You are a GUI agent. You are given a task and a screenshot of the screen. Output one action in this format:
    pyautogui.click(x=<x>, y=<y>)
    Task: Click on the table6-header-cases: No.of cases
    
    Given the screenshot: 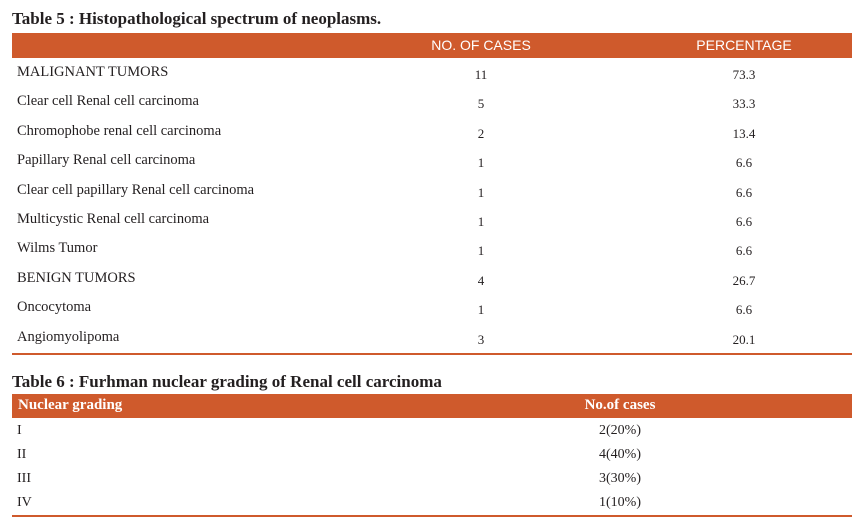 What is the action you would take?
    pyautogui.click(x=620, y=405)
    